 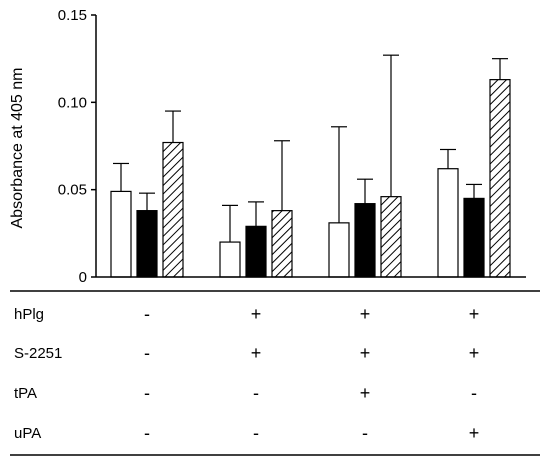 I want to click on condition-label: S-2251, so click(x=38, y=353).